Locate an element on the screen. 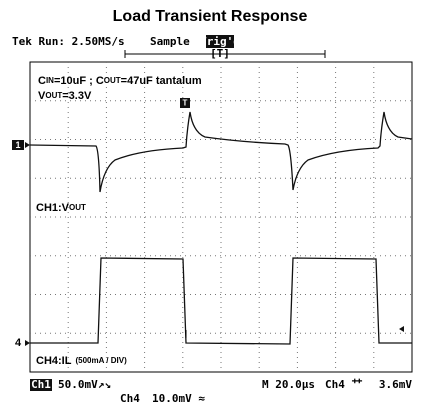 This screenshot has width=421, height=409. run-status: Tek Run: 2.50MS/s is located at coordinates (68, 41).